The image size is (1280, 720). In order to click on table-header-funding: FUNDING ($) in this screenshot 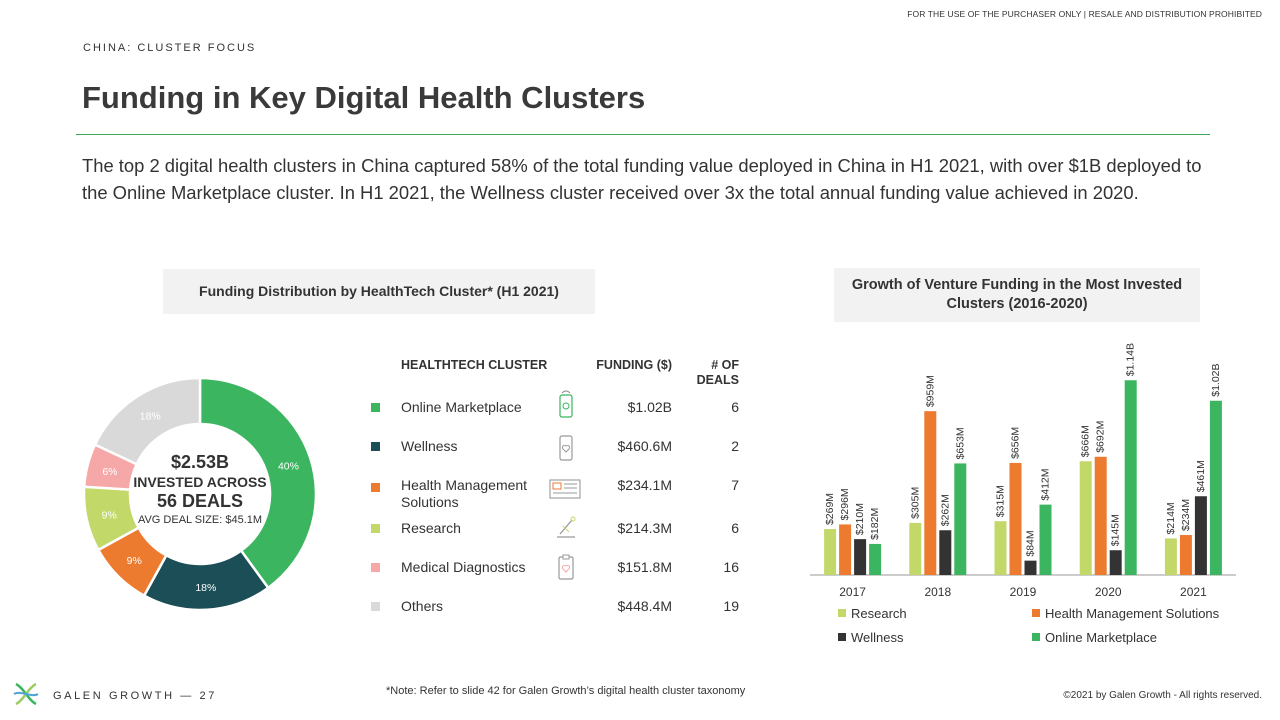, I will do `click(634, 365)`.